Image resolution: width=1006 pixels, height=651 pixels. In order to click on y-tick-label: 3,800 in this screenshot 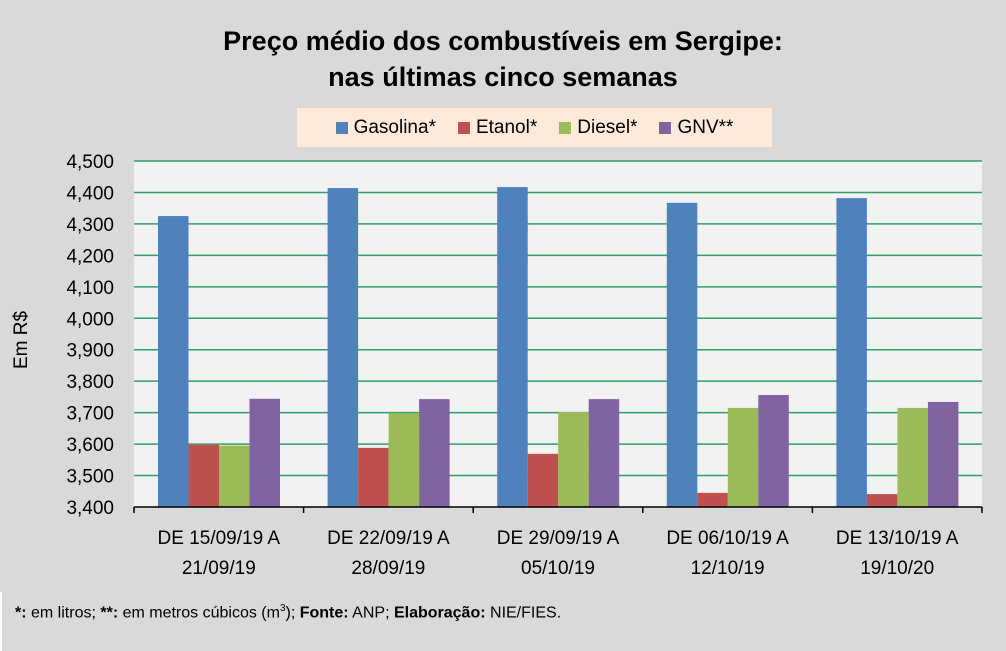, I will do `click(90, 382)`.